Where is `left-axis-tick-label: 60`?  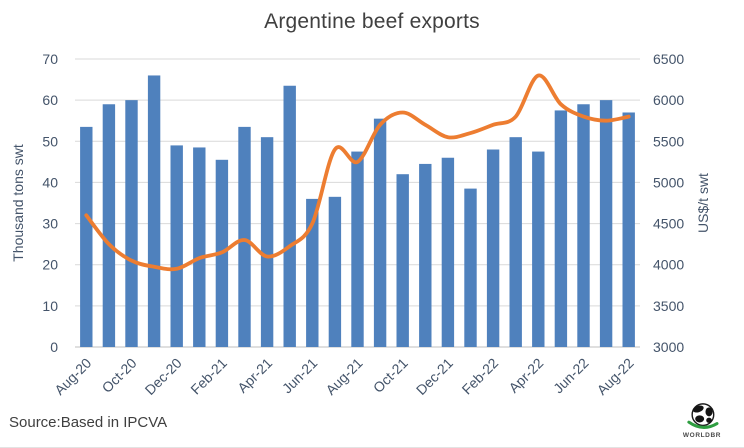
left-axis-tick-label: 60 is located at coordinates (50, 100).